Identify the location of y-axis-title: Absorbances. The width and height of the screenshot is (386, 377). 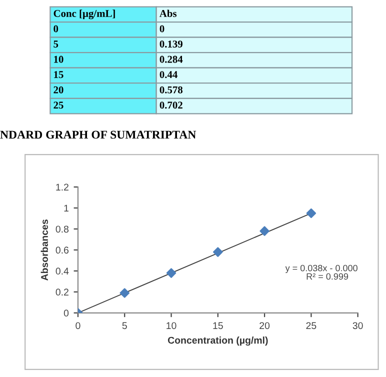
(44, 250).